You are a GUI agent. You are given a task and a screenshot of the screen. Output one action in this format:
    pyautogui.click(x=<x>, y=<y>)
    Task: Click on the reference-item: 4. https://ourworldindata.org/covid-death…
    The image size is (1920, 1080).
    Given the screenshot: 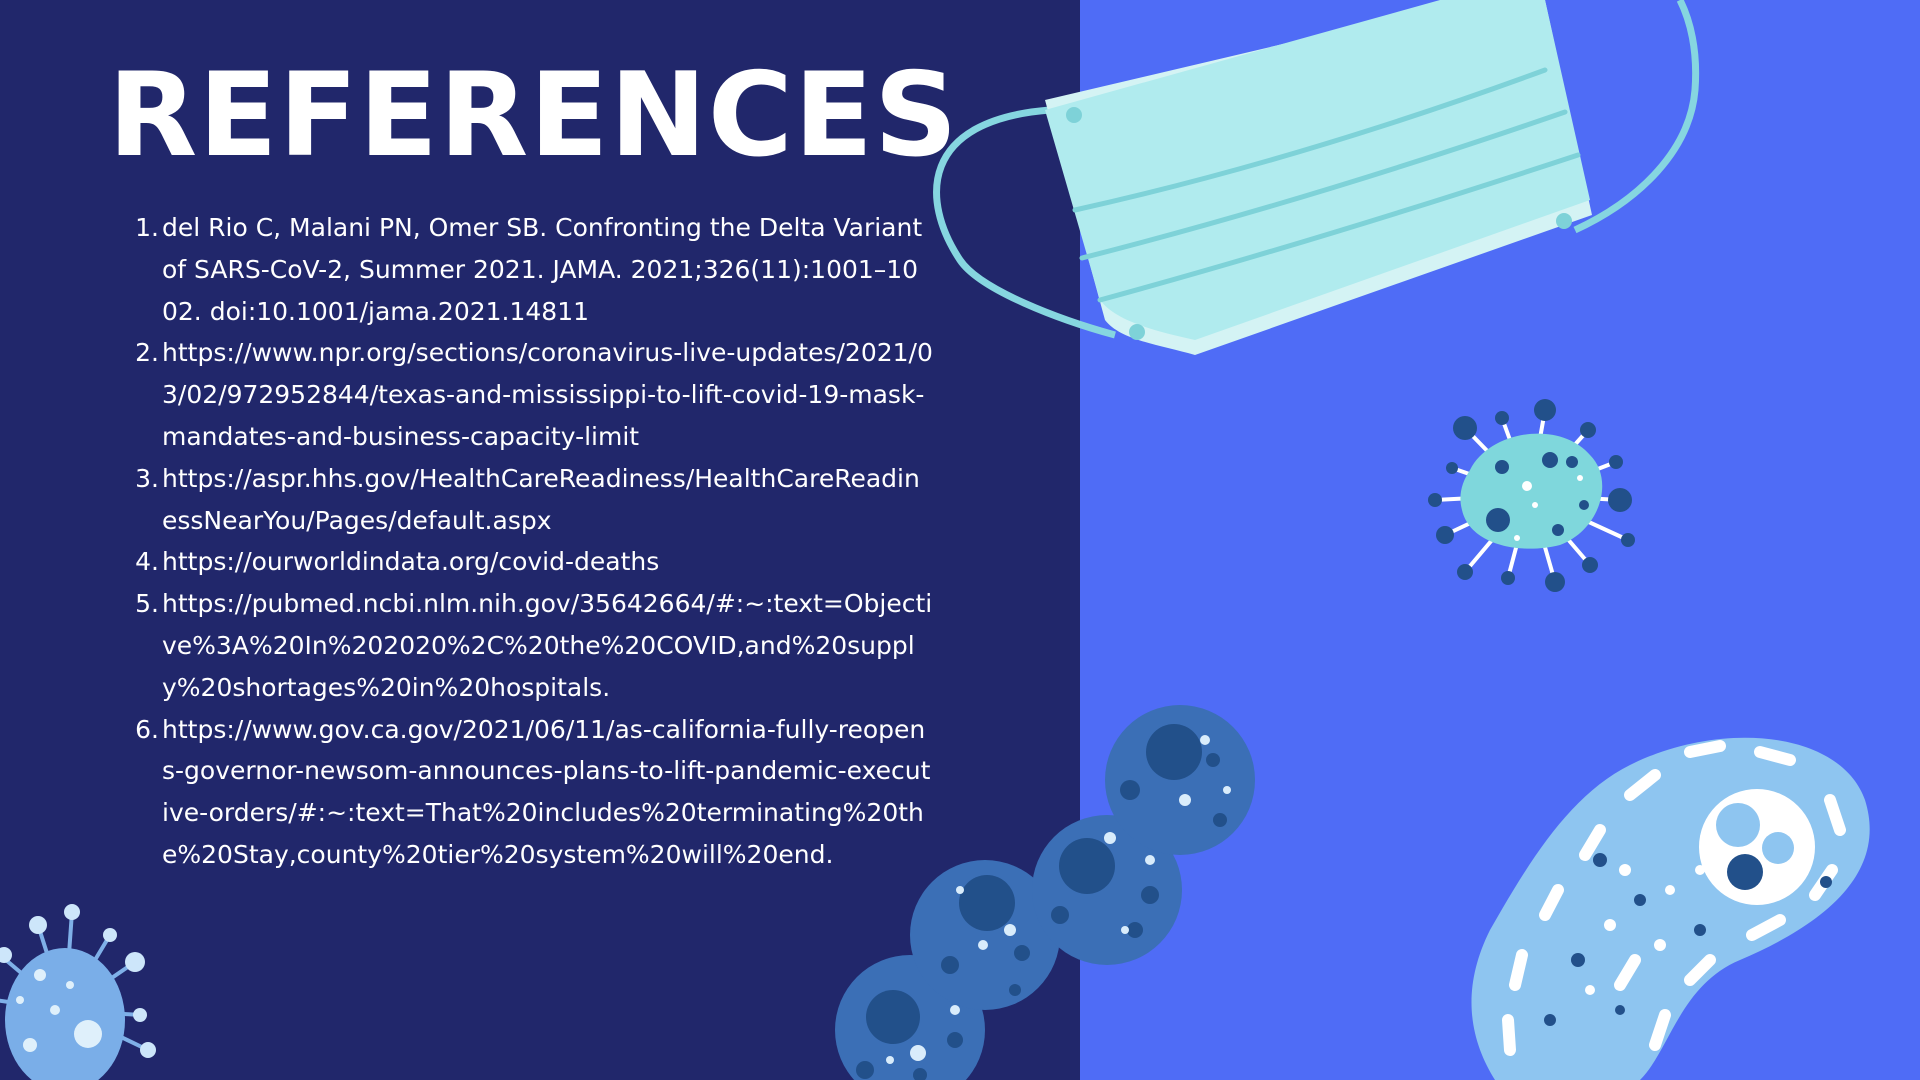 What is the action you would take?
    pyautogui.click(x=533, y=562)
    